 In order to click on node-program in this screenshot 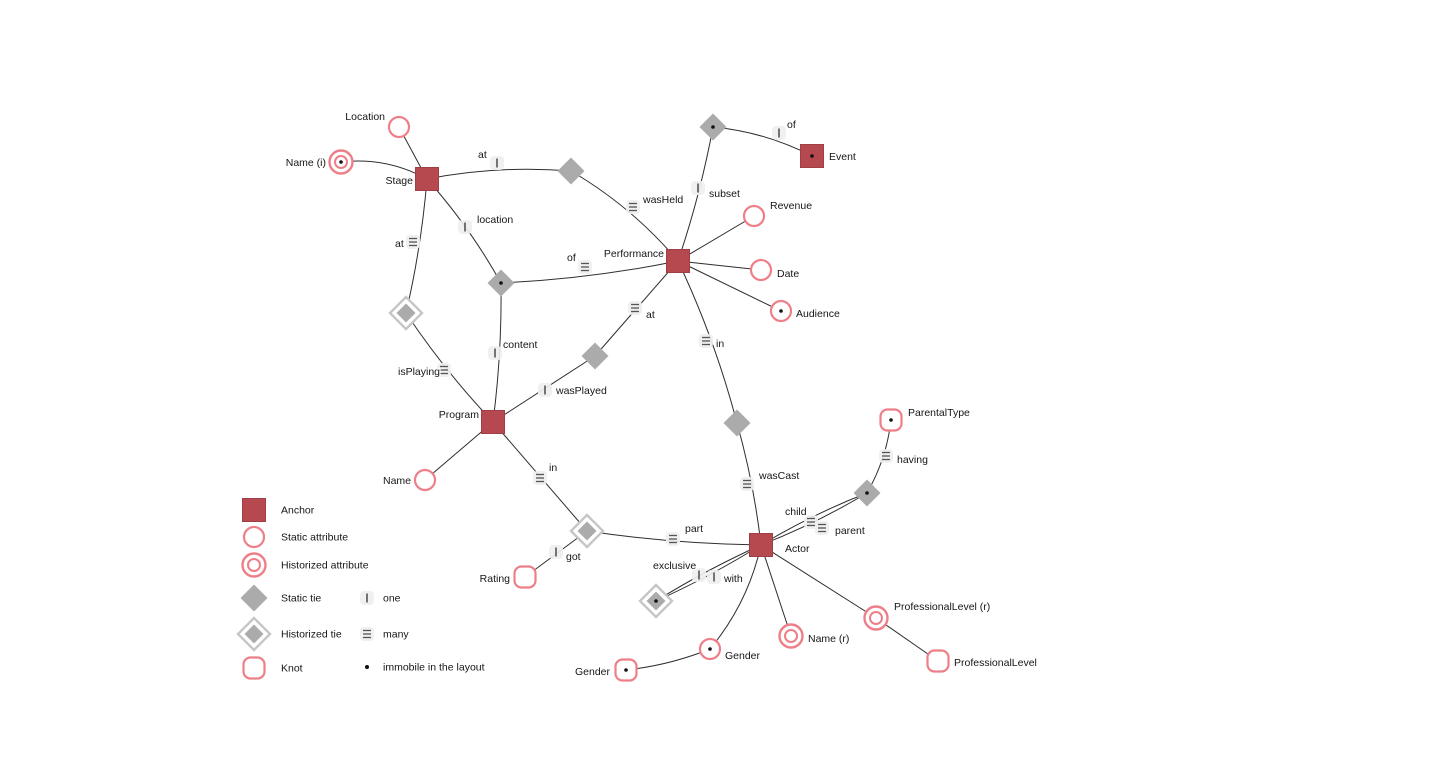, I will do `click(493, 422)`.